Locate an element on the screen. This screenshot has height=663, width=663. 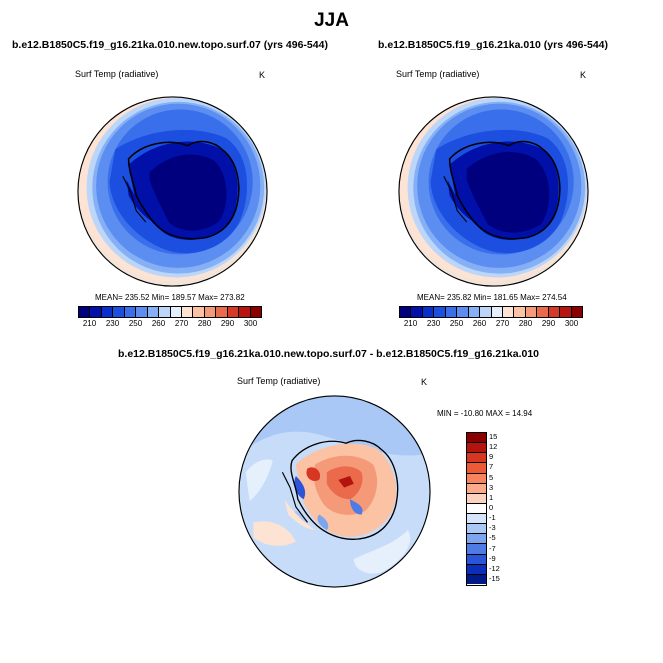
colorbar-tick-label: -5 is located at coordinates (492, 538).